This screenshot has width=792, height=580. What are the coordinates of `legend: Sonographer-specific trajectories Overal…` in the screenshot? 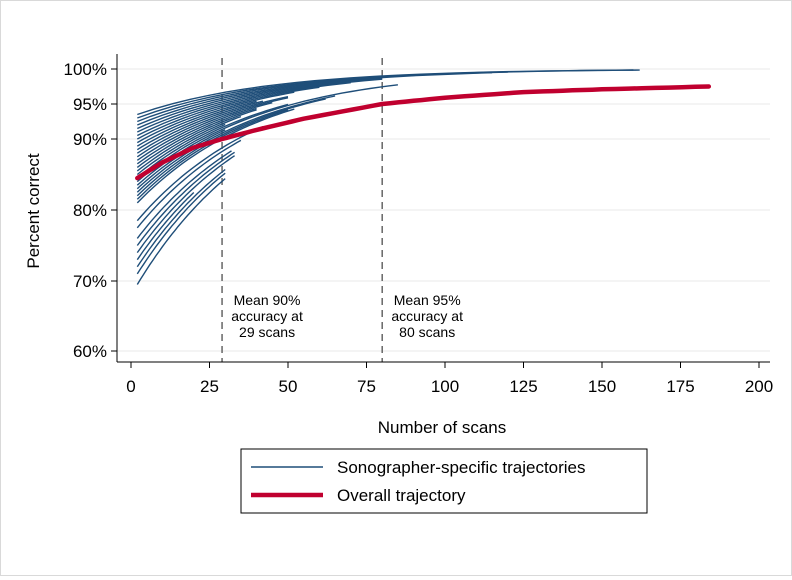 It's located at (444, 481).